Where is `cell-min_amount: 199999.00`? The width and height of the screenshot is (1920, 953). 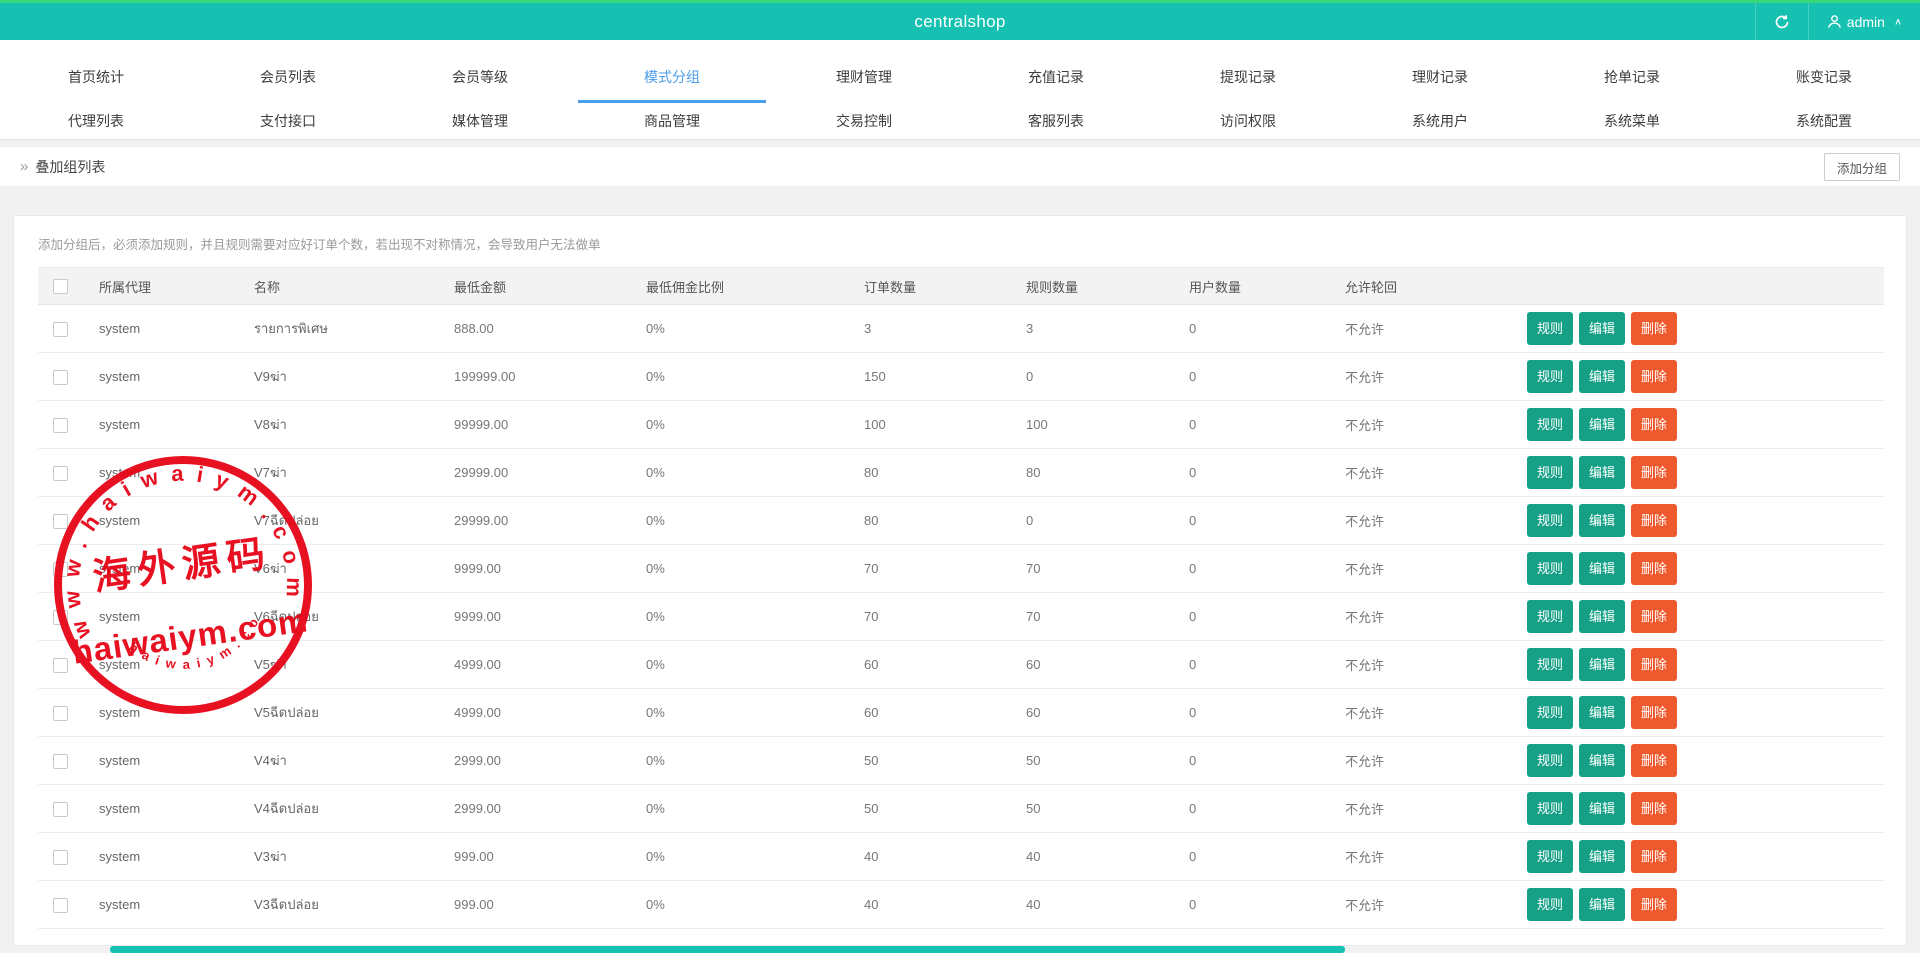 cell-min_amount: 199999.00 is located at coordinates (535, 376).